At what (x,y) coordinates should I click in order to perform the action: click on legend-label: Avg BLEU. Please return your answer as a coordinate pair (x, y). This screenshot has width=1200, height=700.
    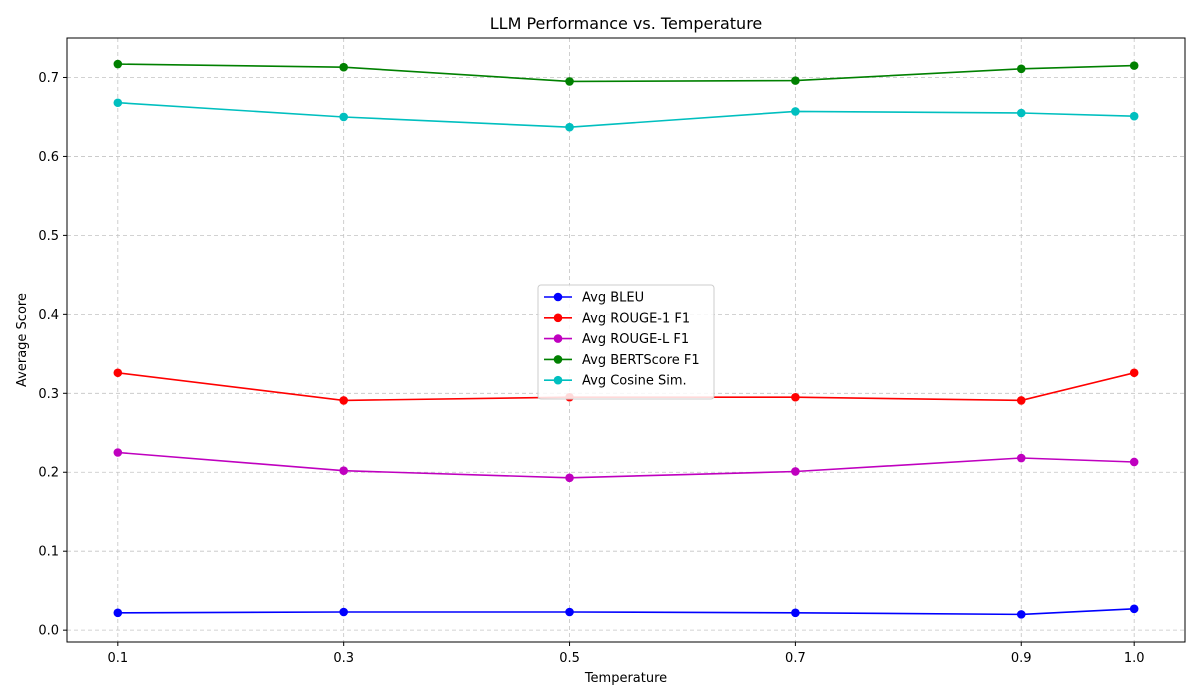
    Looking at the image, I should click on (613, 298).